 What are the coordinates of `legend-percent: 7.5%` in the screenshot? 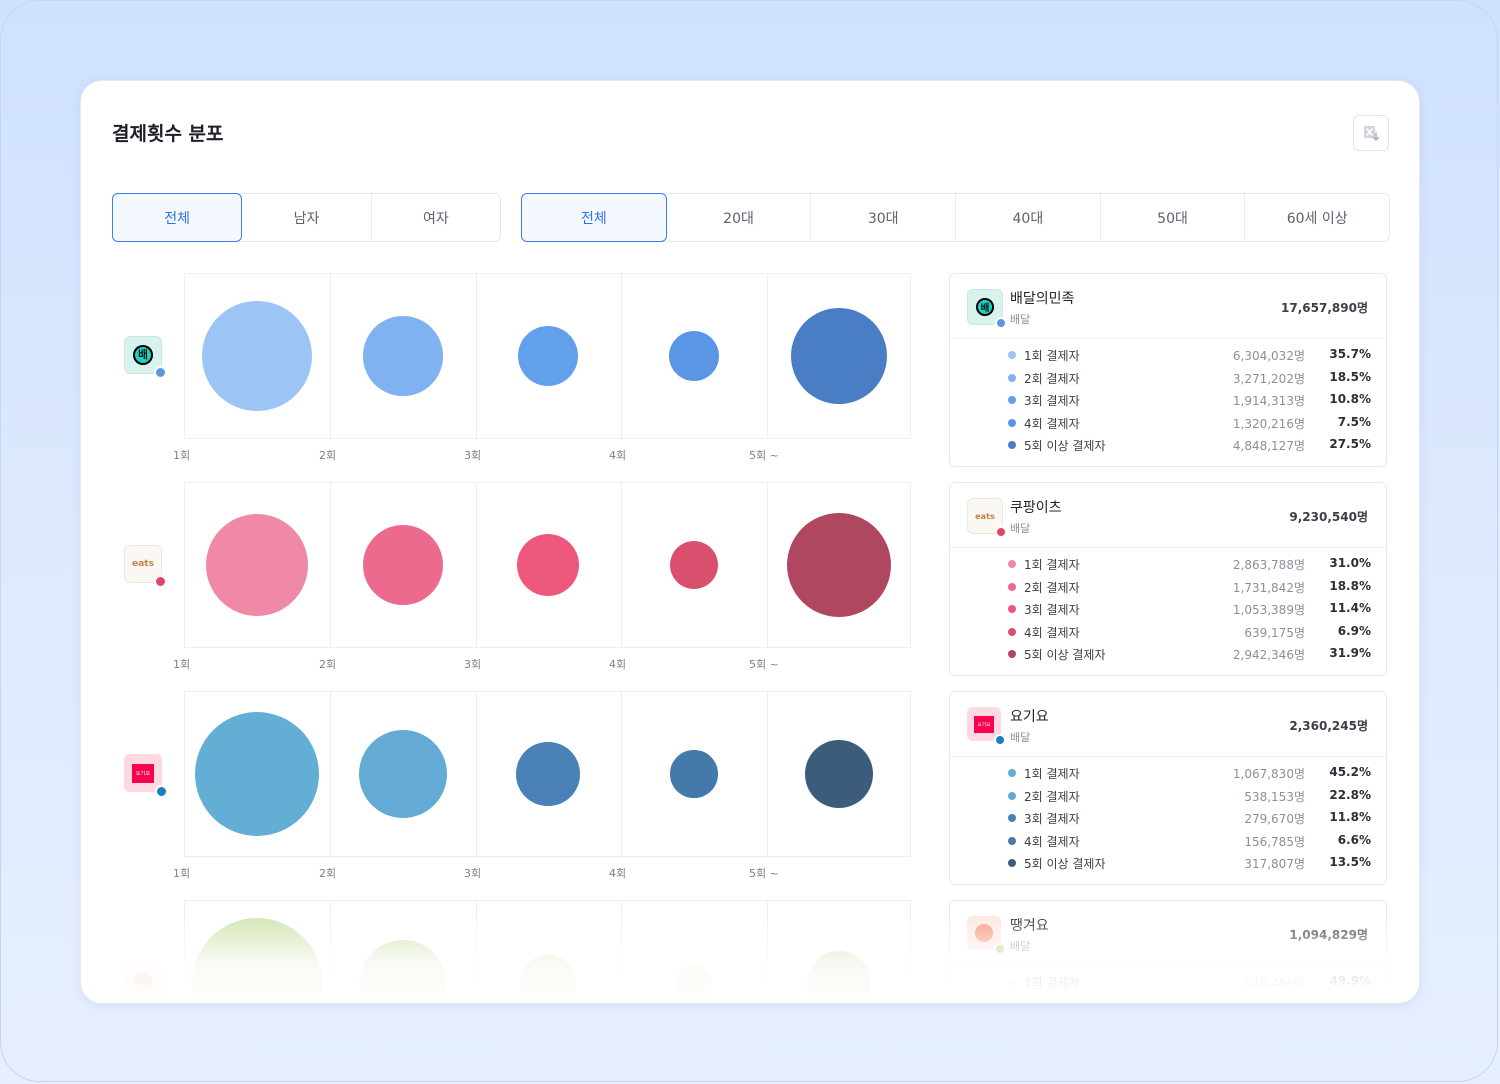 It's located at (1354, 421).